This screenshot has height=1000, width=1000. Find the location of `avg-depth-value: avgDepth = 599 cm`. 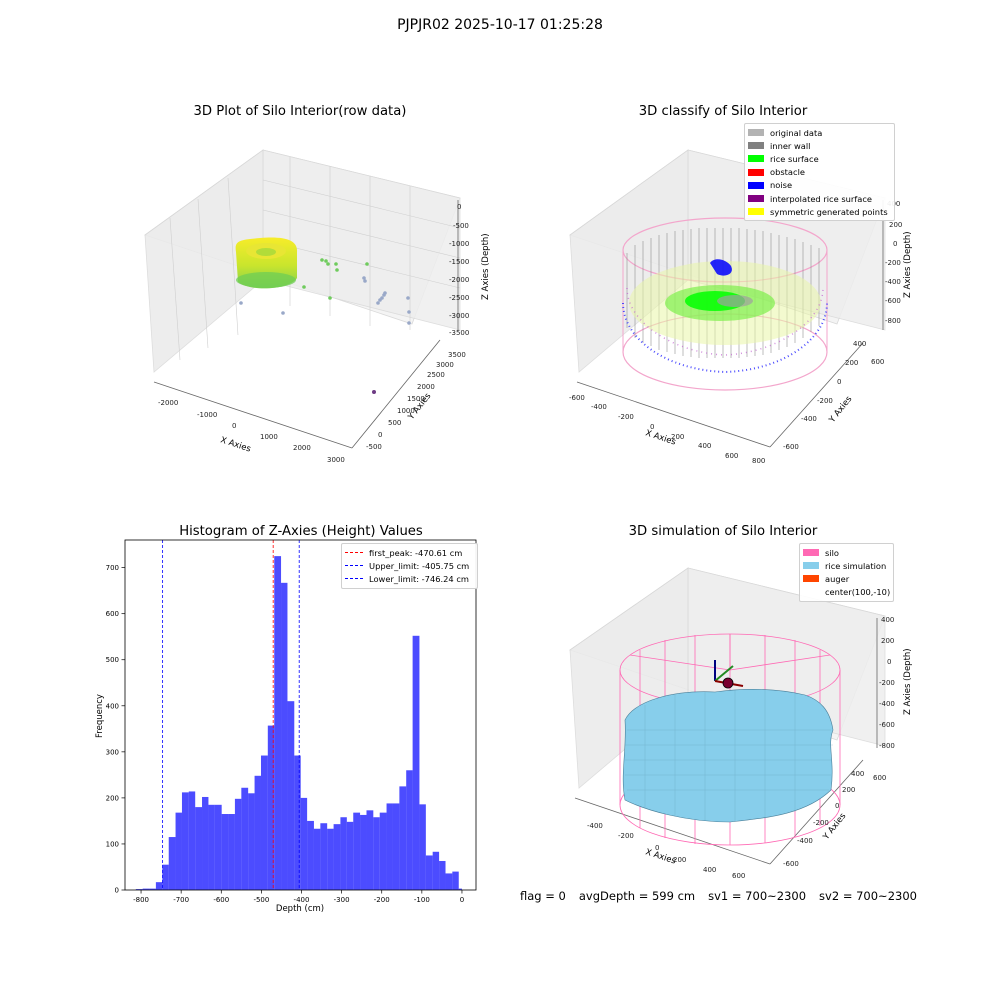

avg-depth-value: avgDepth = 599 cm is located at coordinates (637, 896).